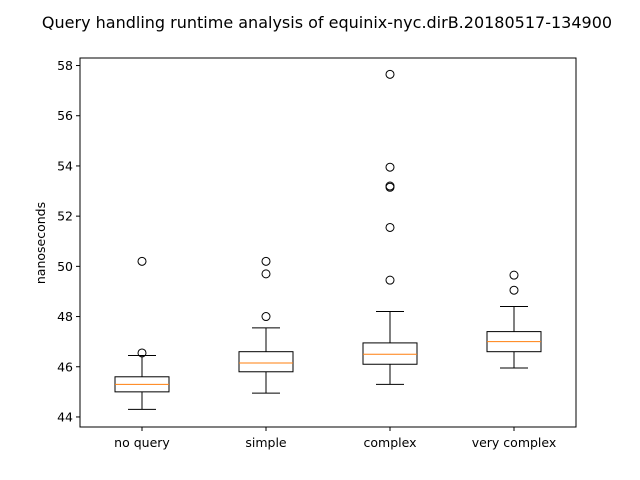  What do you see at coordinates (65, 65) in the screenshot?
I see `y-tick-label: 58` at bounding box center [65, 65].